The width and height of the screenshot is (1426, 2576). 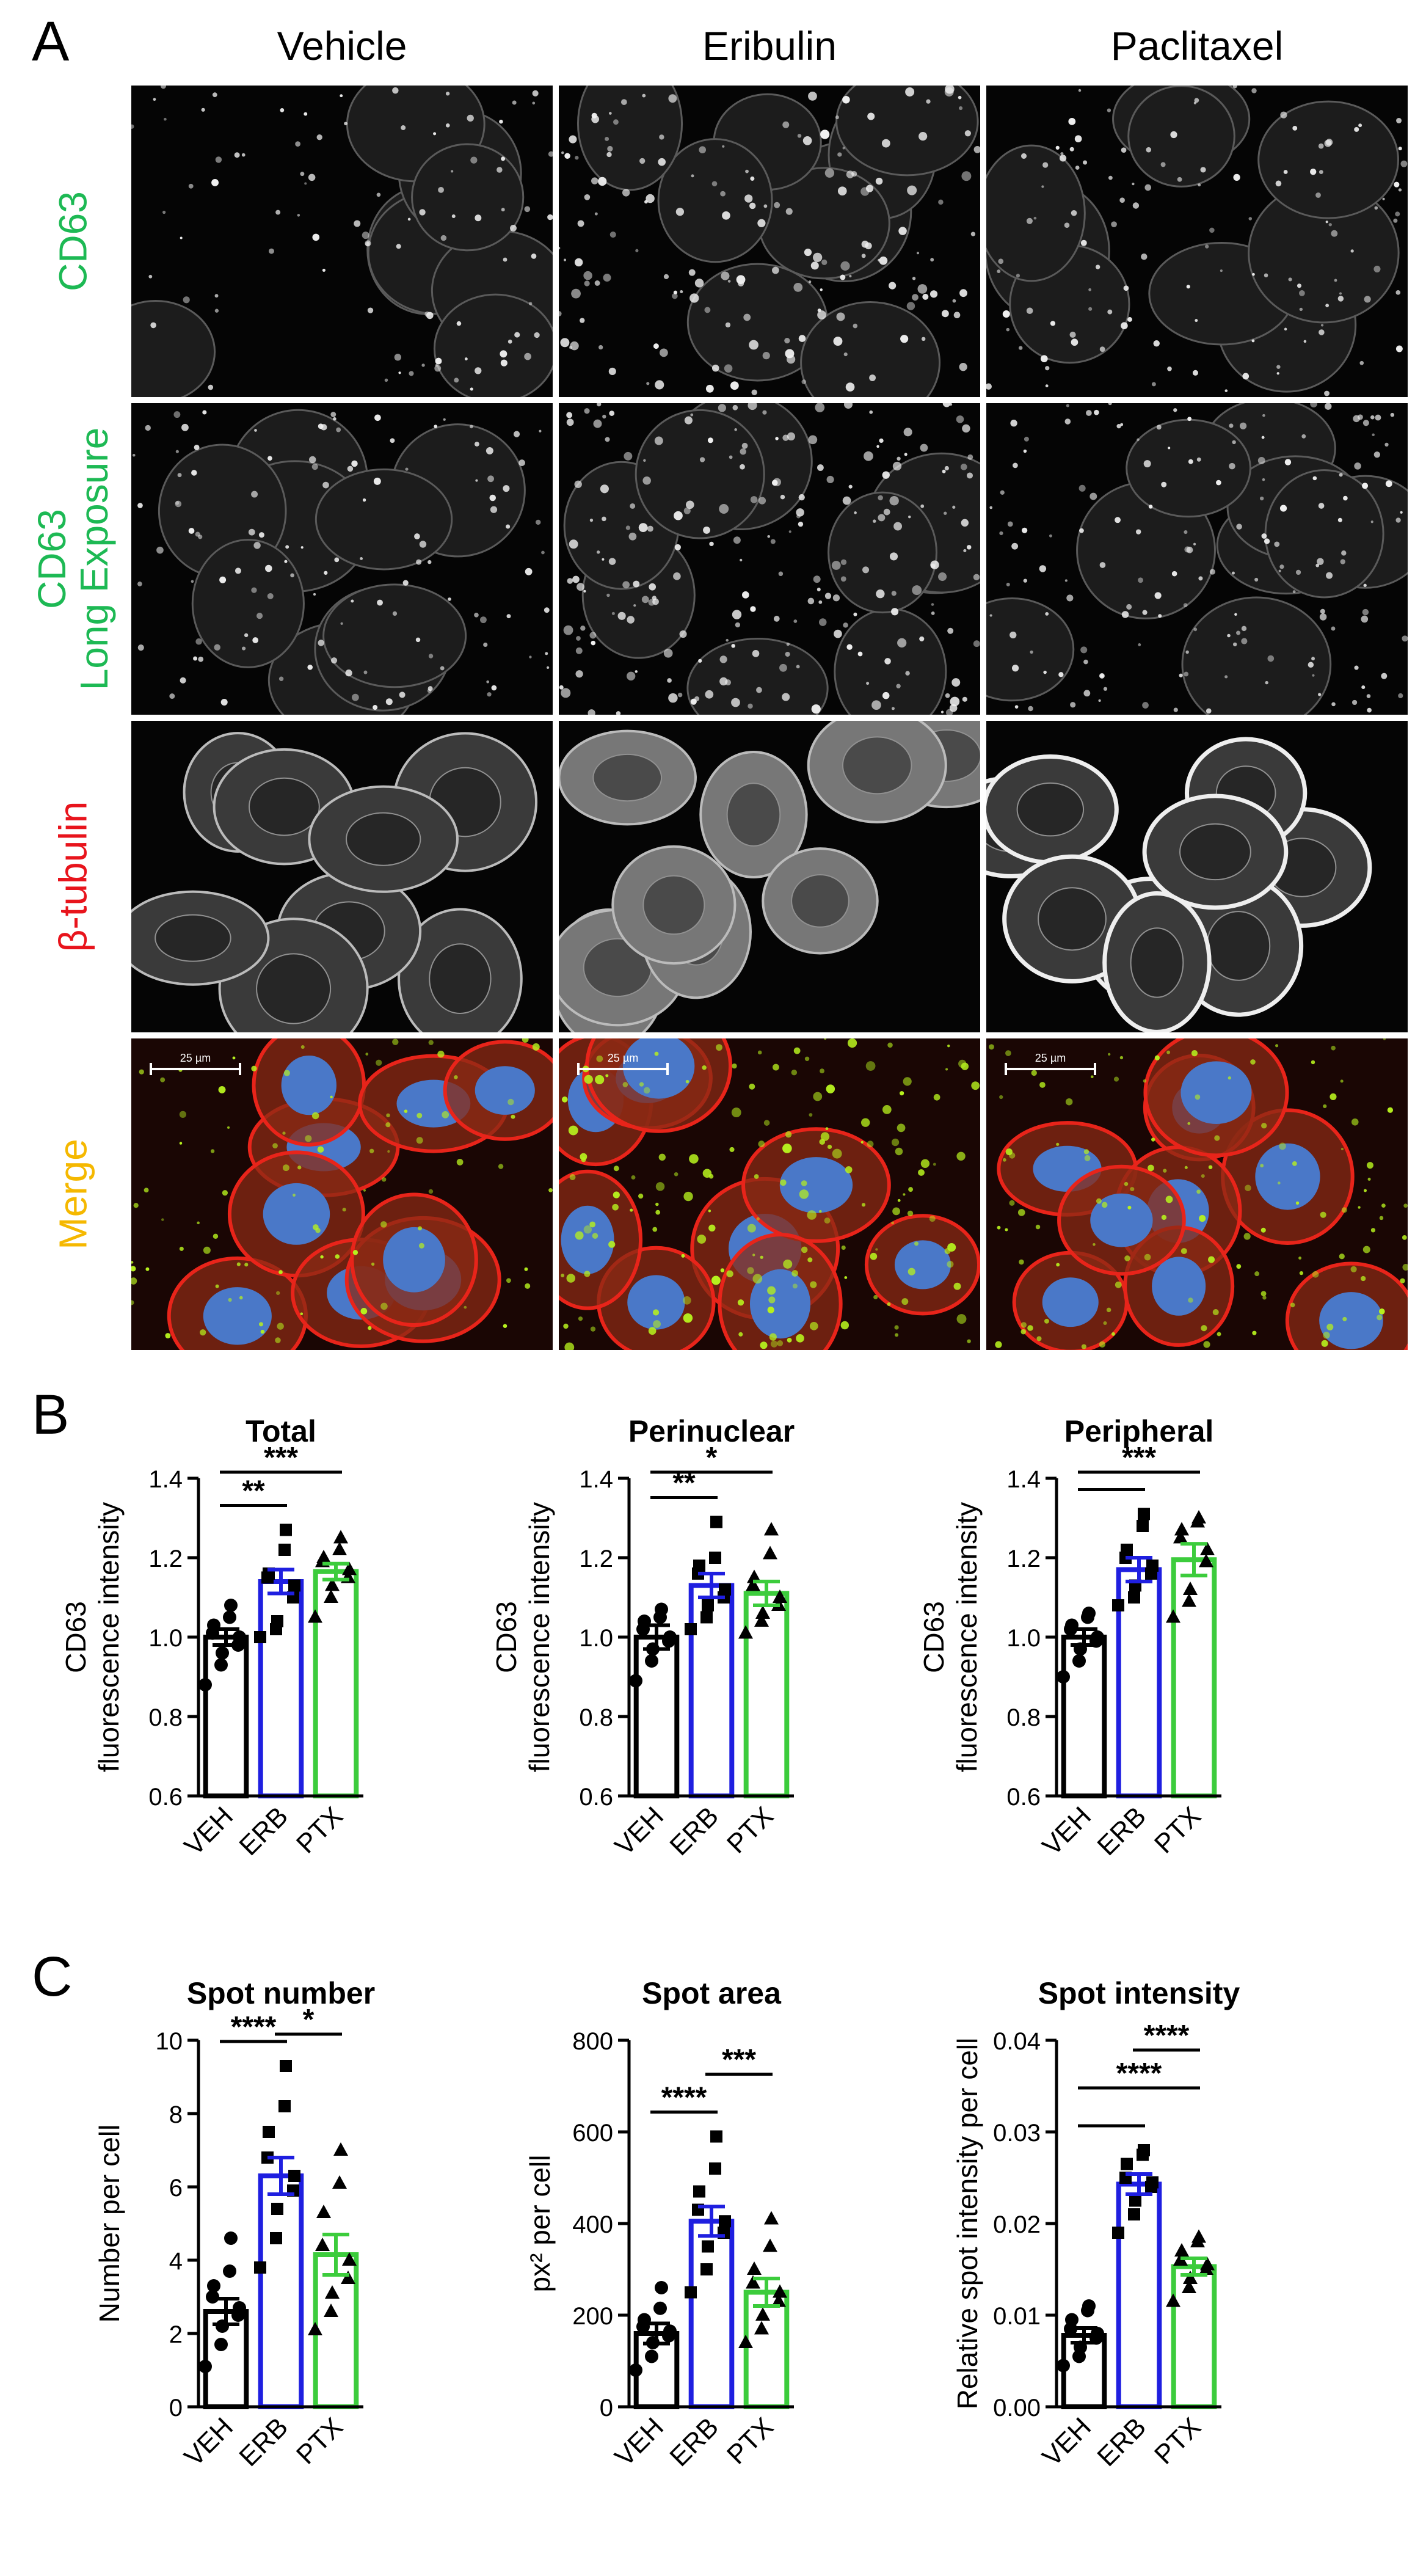 What do you see at coordinates (176, 2114) in the screenshot?
I see `y-tick-label: 8` at bounding box center [176, 2114].